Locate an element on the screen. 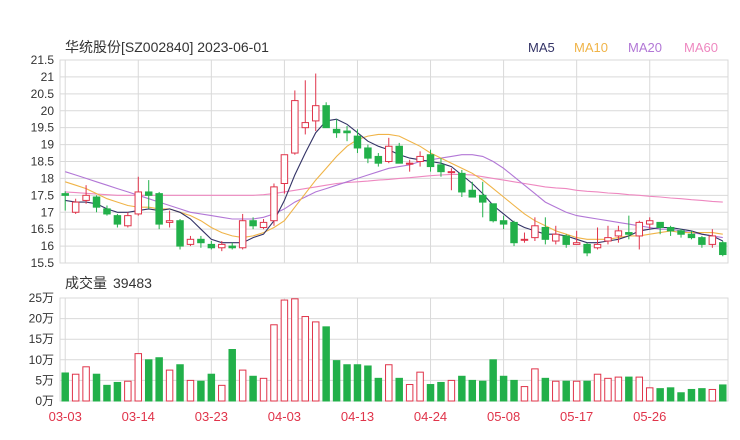  price-tick-label: 20.5 is located at coordinates (43, 94).